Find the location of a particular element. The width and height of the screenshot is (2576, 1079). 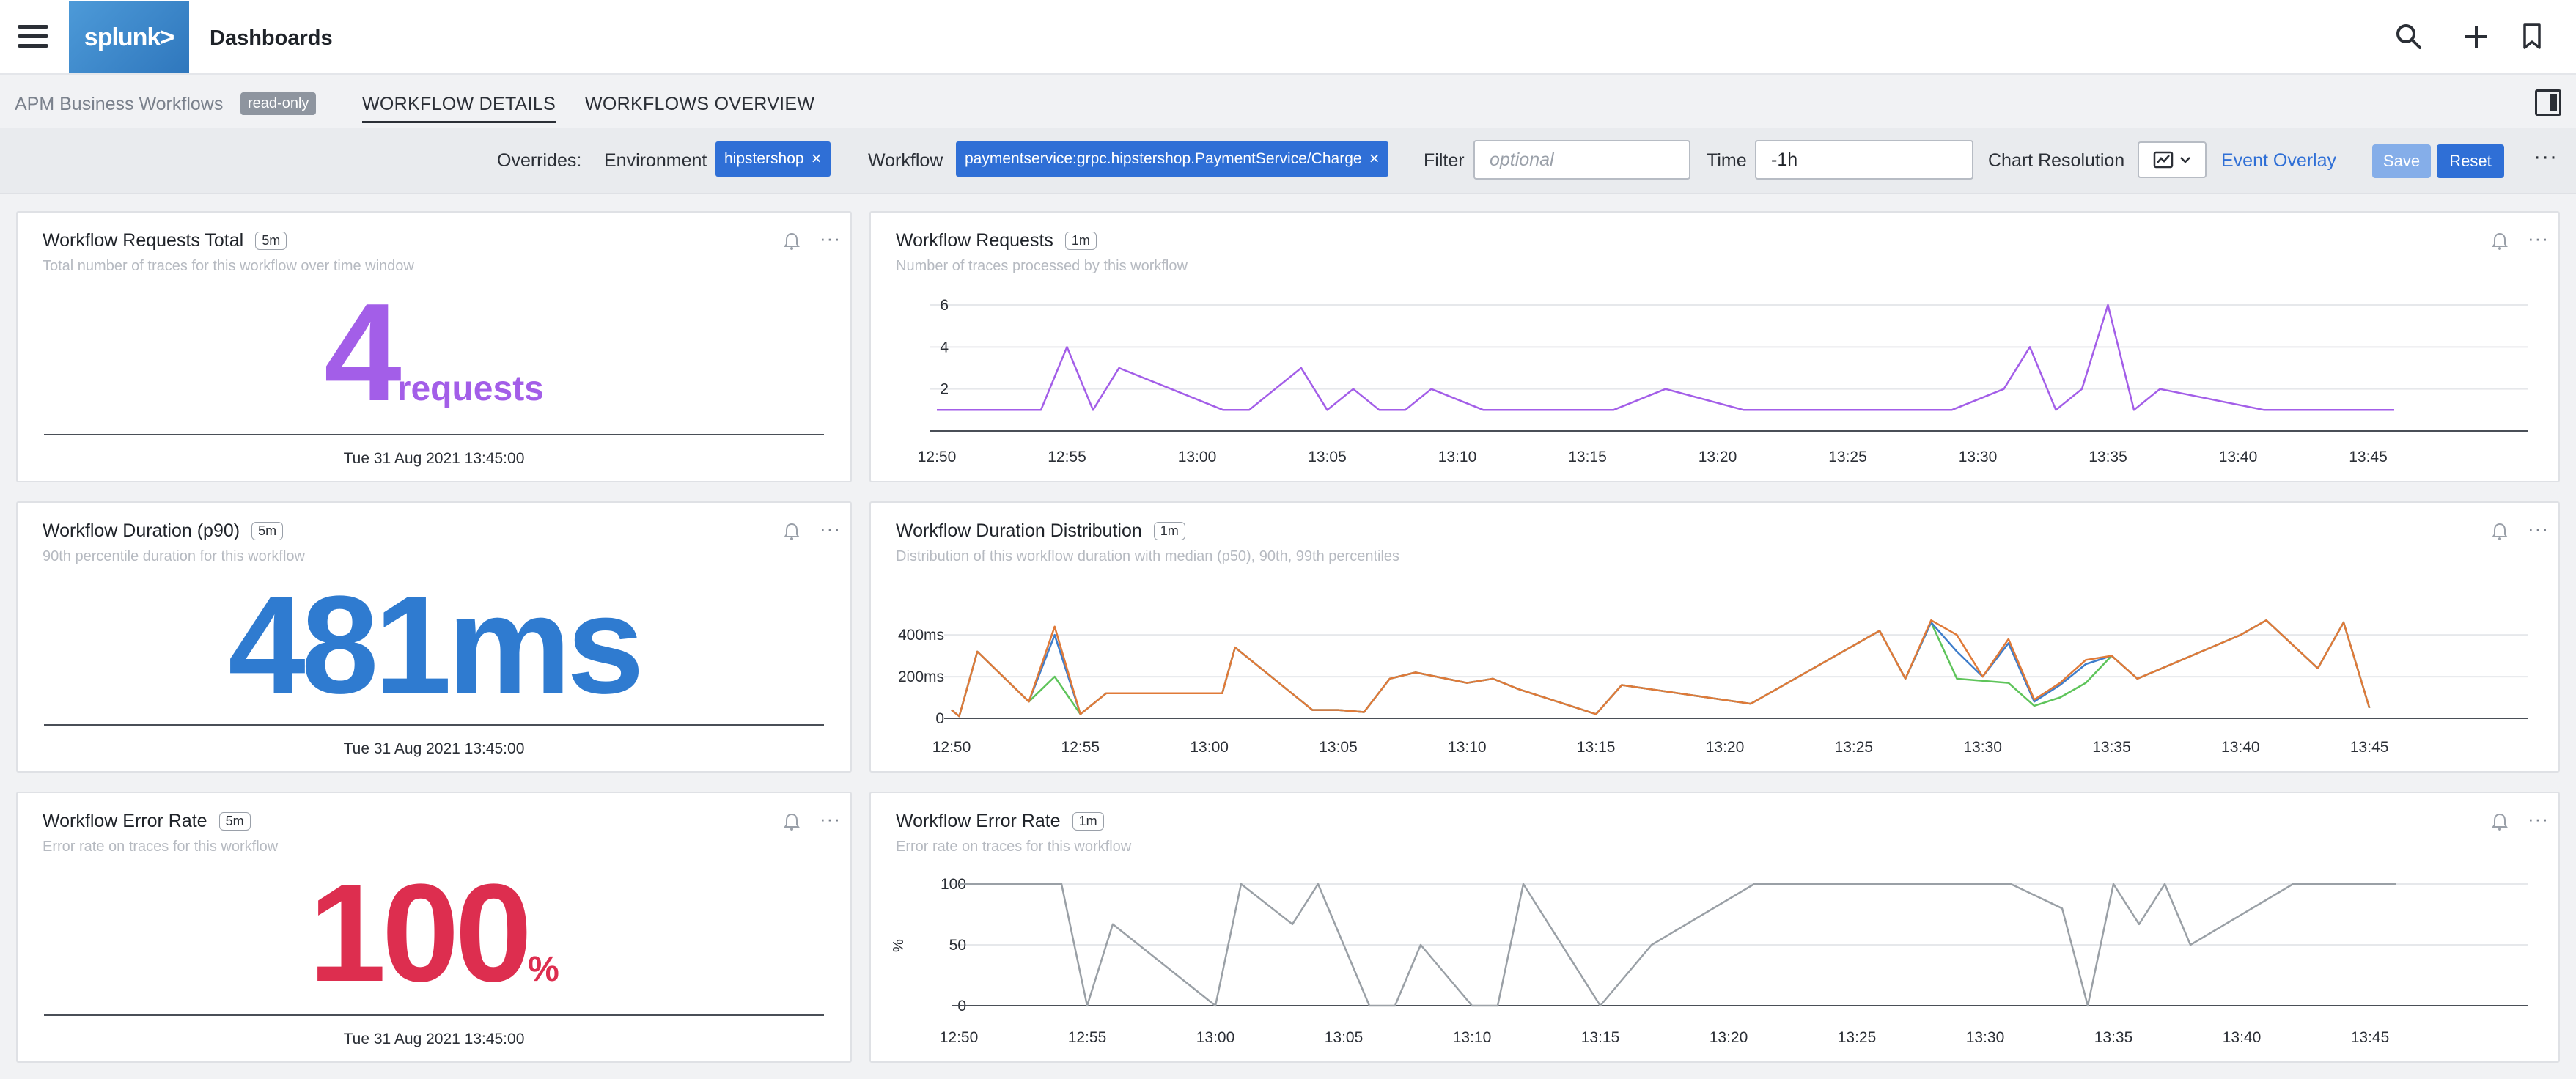

more-options-icon: ··· is located at coordinates (2545, 156).